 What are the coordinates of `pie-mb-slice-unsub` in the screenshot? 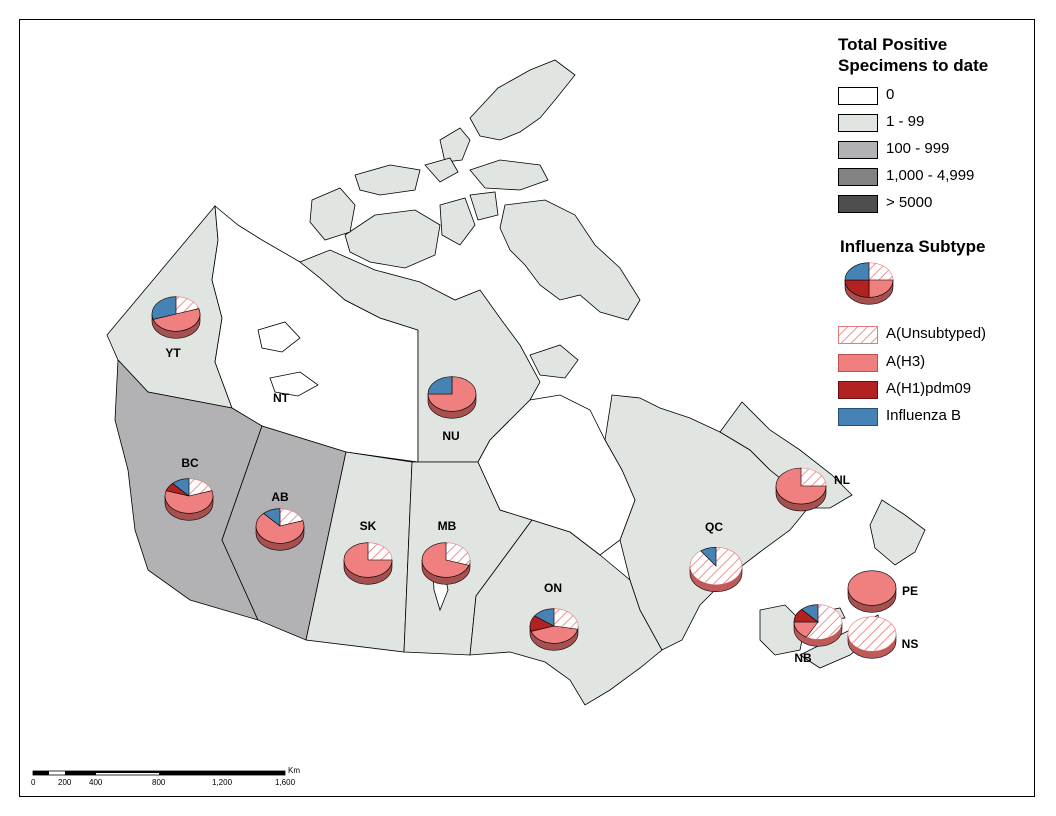 It's located at (458, 554).